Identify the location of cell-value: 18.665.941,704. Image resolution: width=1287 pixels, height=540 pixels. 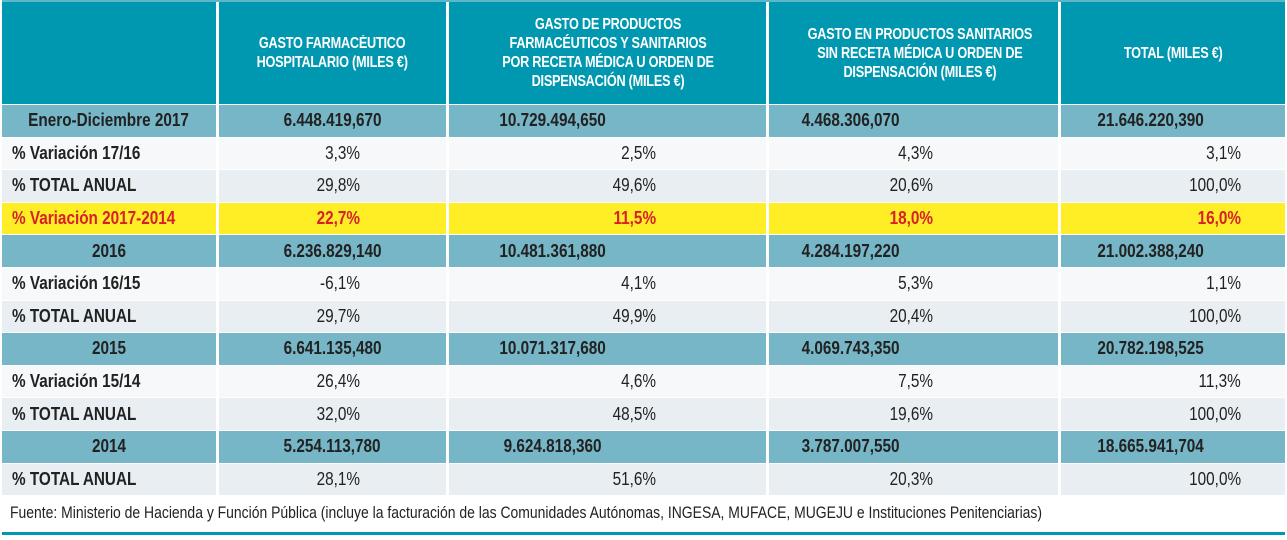
(1173, 446).